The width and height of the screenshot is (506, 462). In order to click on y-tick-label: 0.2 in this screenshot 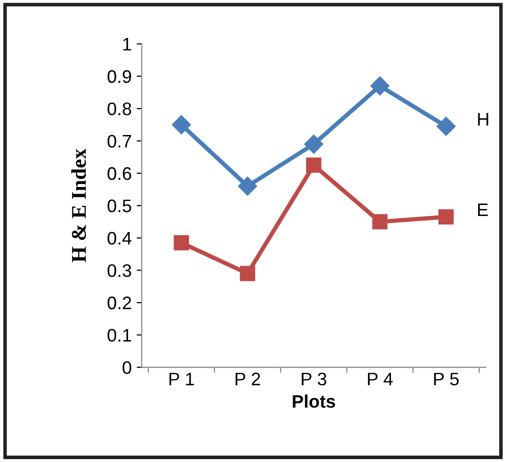, I will do `click(120, 303)`.